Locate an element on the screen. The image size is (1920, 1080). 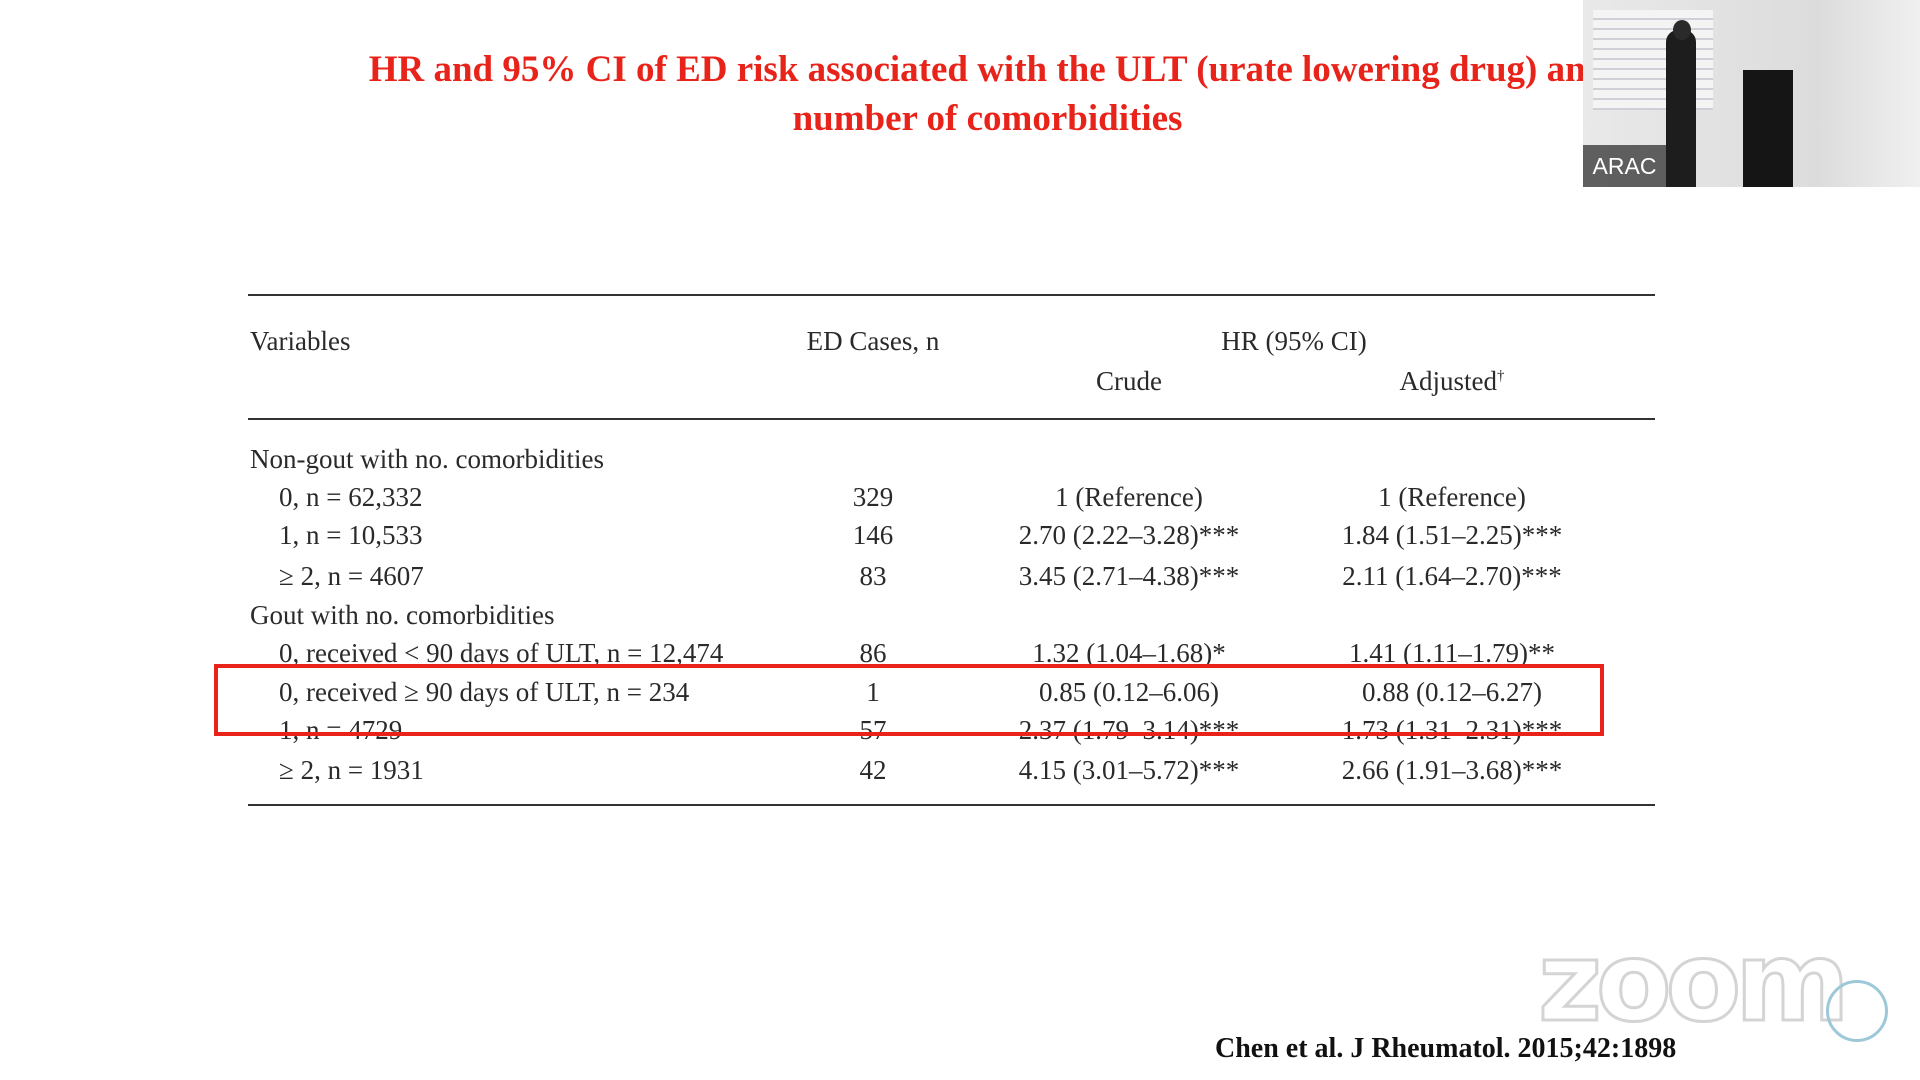
cell-adjusted: 1.84 (1.51–2.25)*** is located at coordinates (1452, 535).